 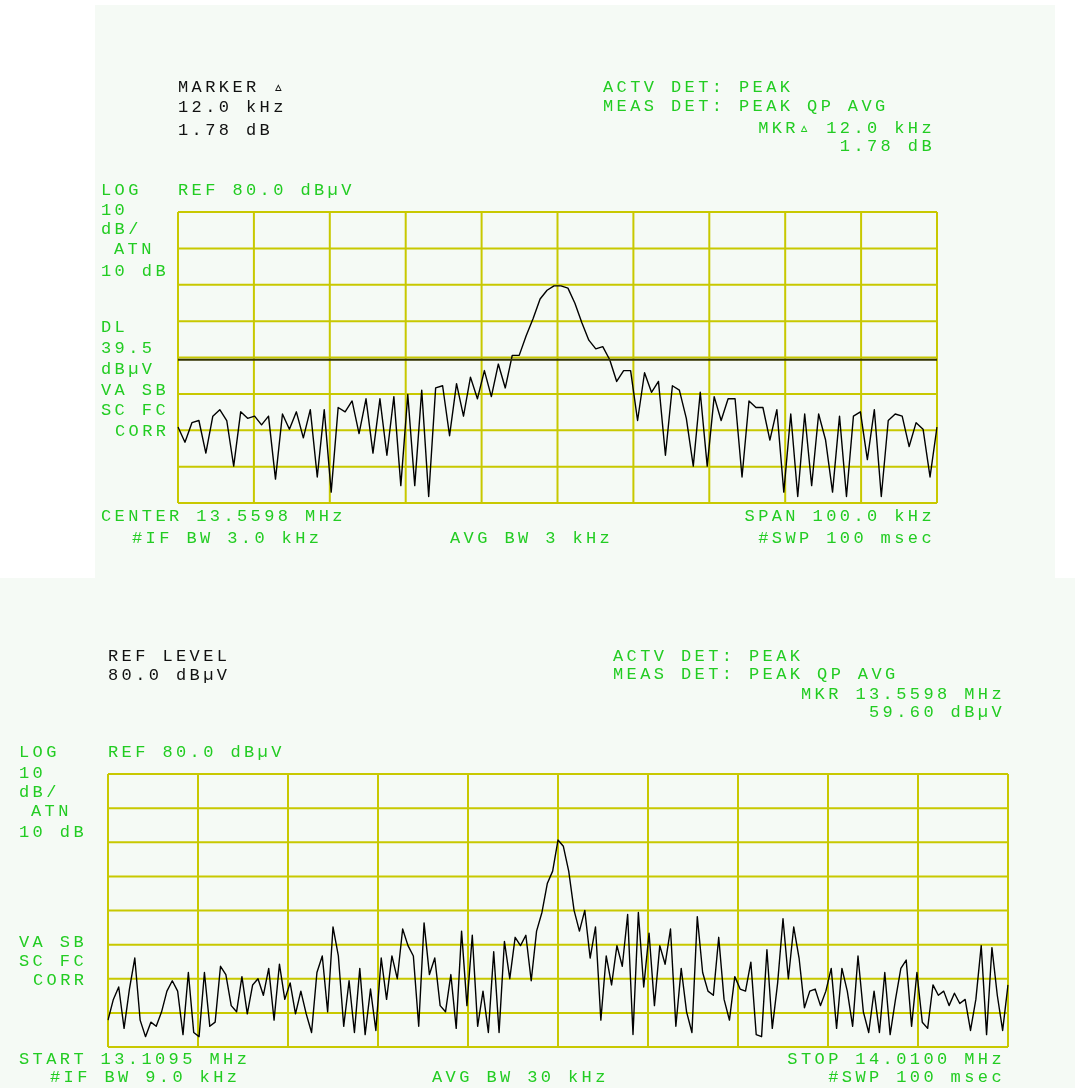 What do you see at coordinates (223, 516) in the screenshot?
I see `text: CENTER 13.5598 MHz` at bounding box center [223, 516].